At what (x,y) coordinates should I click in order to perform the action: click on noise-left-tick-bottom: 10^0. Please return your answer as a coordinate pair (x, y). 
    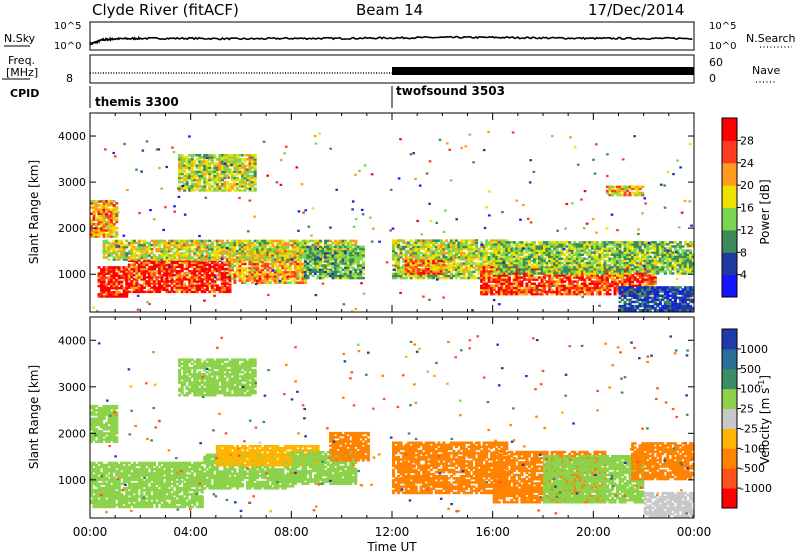
    Looking at the image, I should click on (67, 46).